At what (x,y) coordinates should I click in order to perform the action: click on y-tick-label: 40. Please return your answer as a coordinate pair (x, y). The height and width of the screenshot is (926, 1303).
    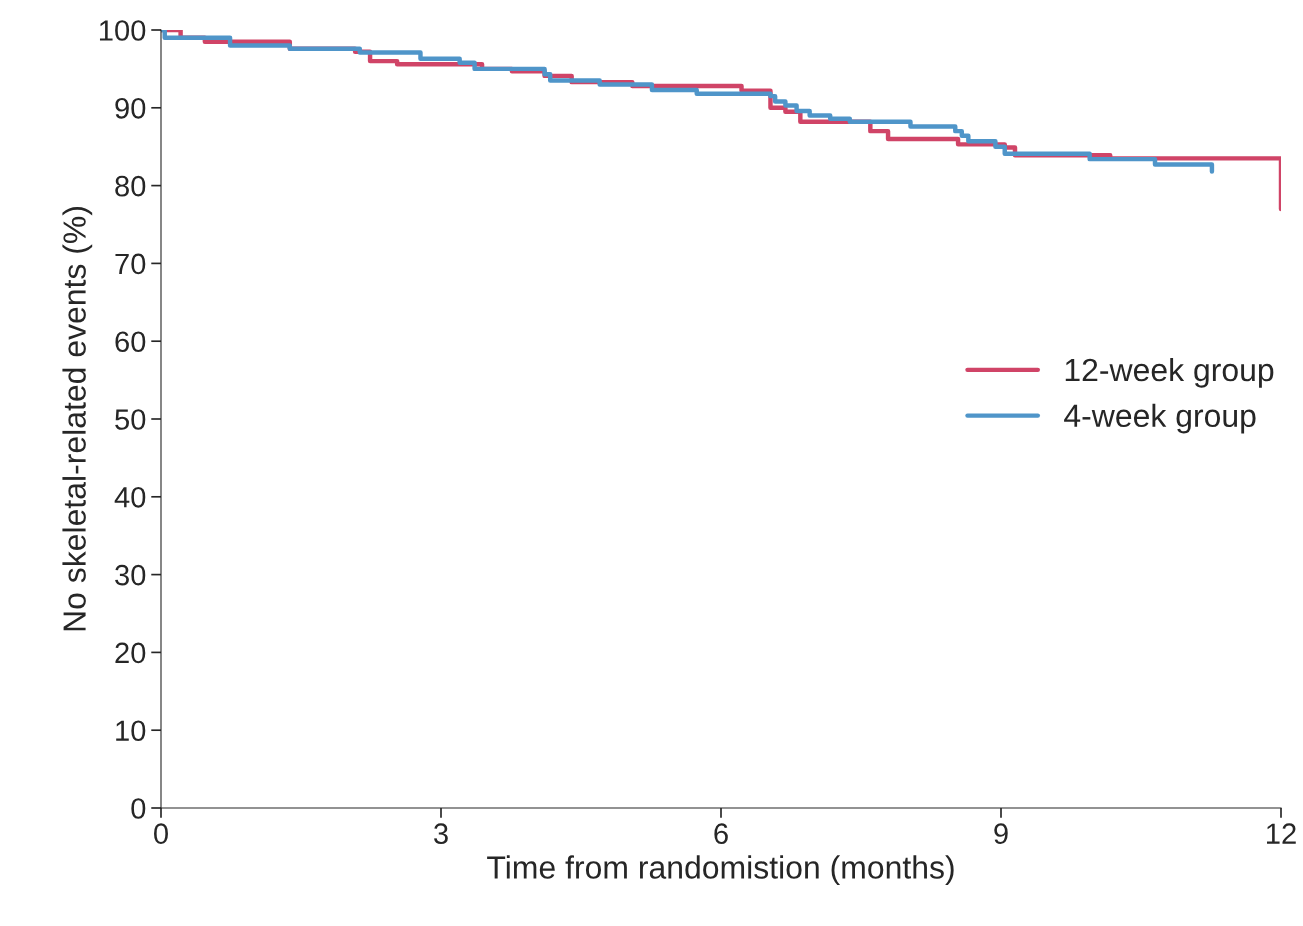
    Looking at the image, I should click on (130, 497).